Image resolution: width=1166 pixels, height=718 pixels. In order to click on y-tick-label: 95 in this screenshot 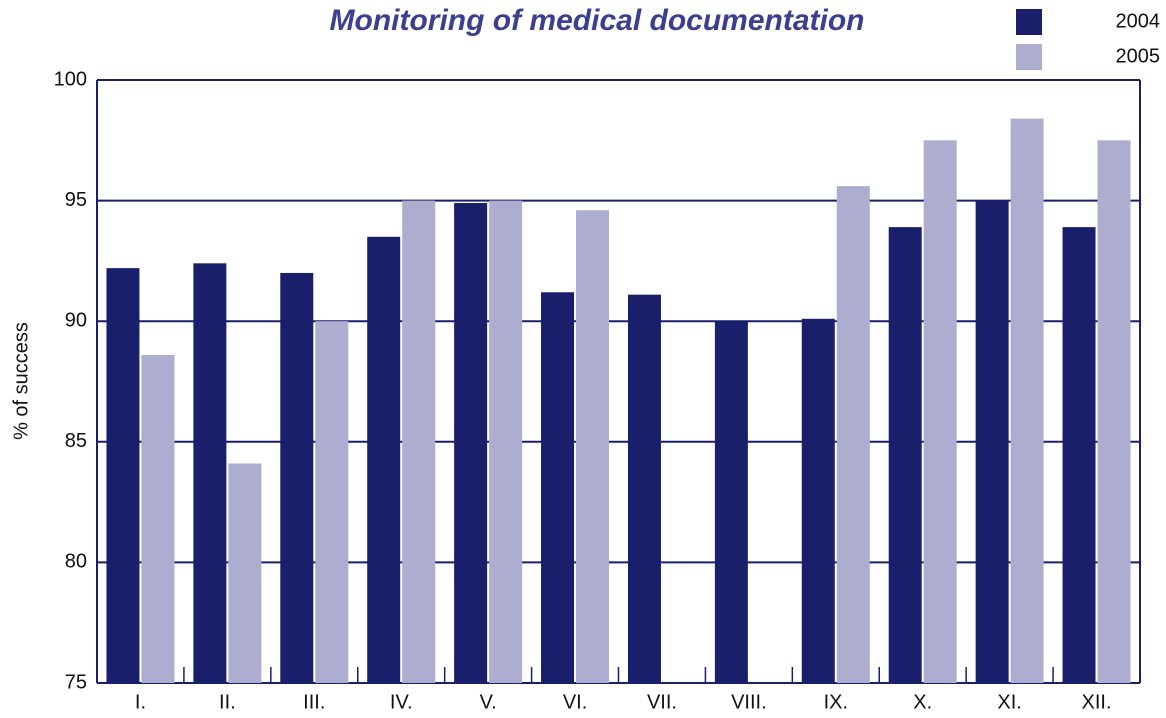, I will do `click(76, 200)`.